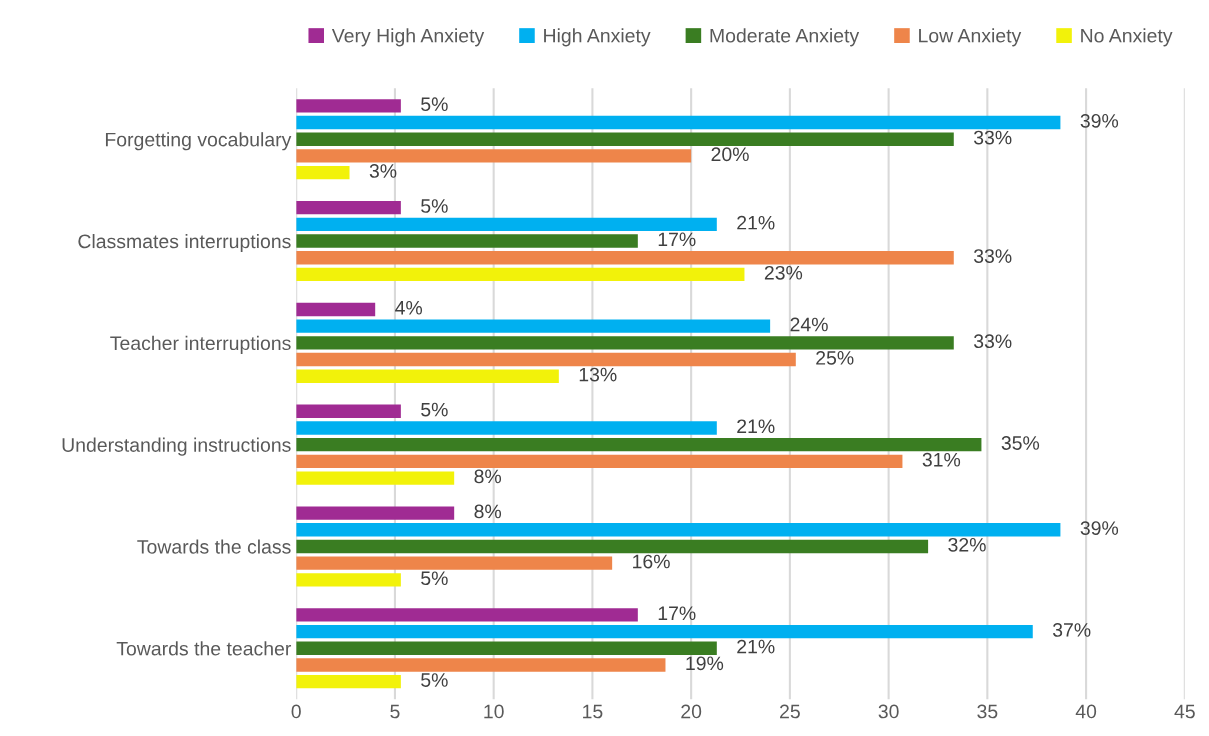 The width and height of the screenshot is (1209, 736). I want to click on data-label: 4%, so click(409, 307).